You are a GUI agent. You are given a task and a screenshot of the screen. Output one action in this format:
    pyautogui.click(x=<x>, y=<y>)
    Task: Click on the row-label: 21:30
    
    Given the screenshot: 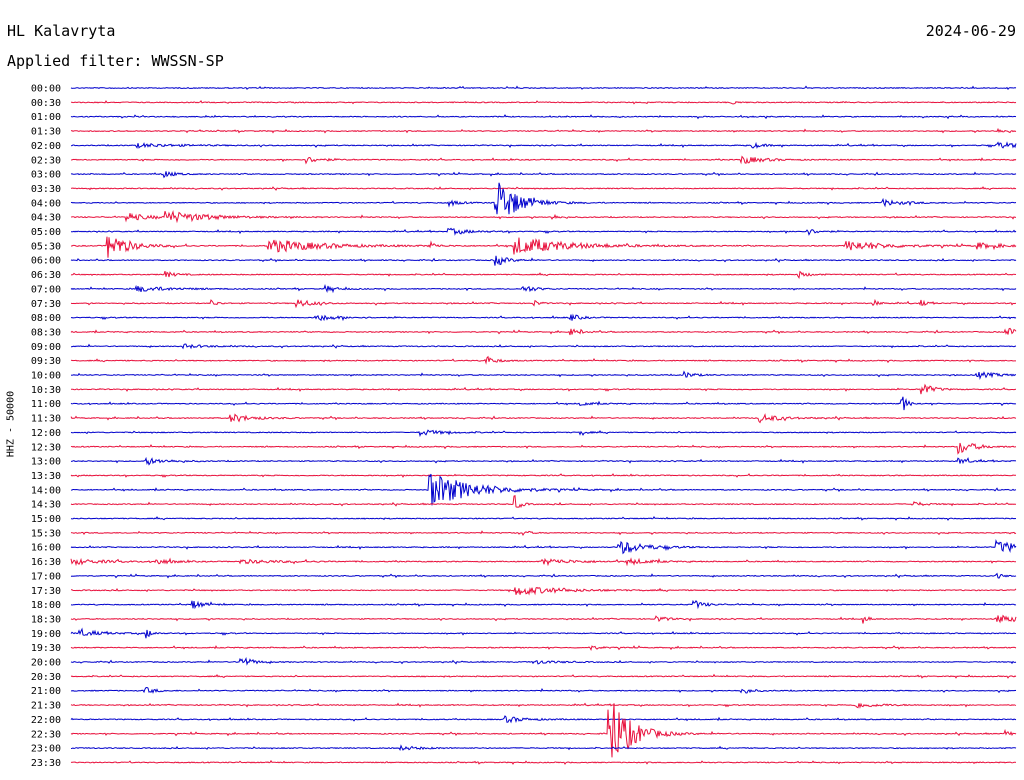 What is the action you would take?
    pyautogui.click(x=46, y=706)
    